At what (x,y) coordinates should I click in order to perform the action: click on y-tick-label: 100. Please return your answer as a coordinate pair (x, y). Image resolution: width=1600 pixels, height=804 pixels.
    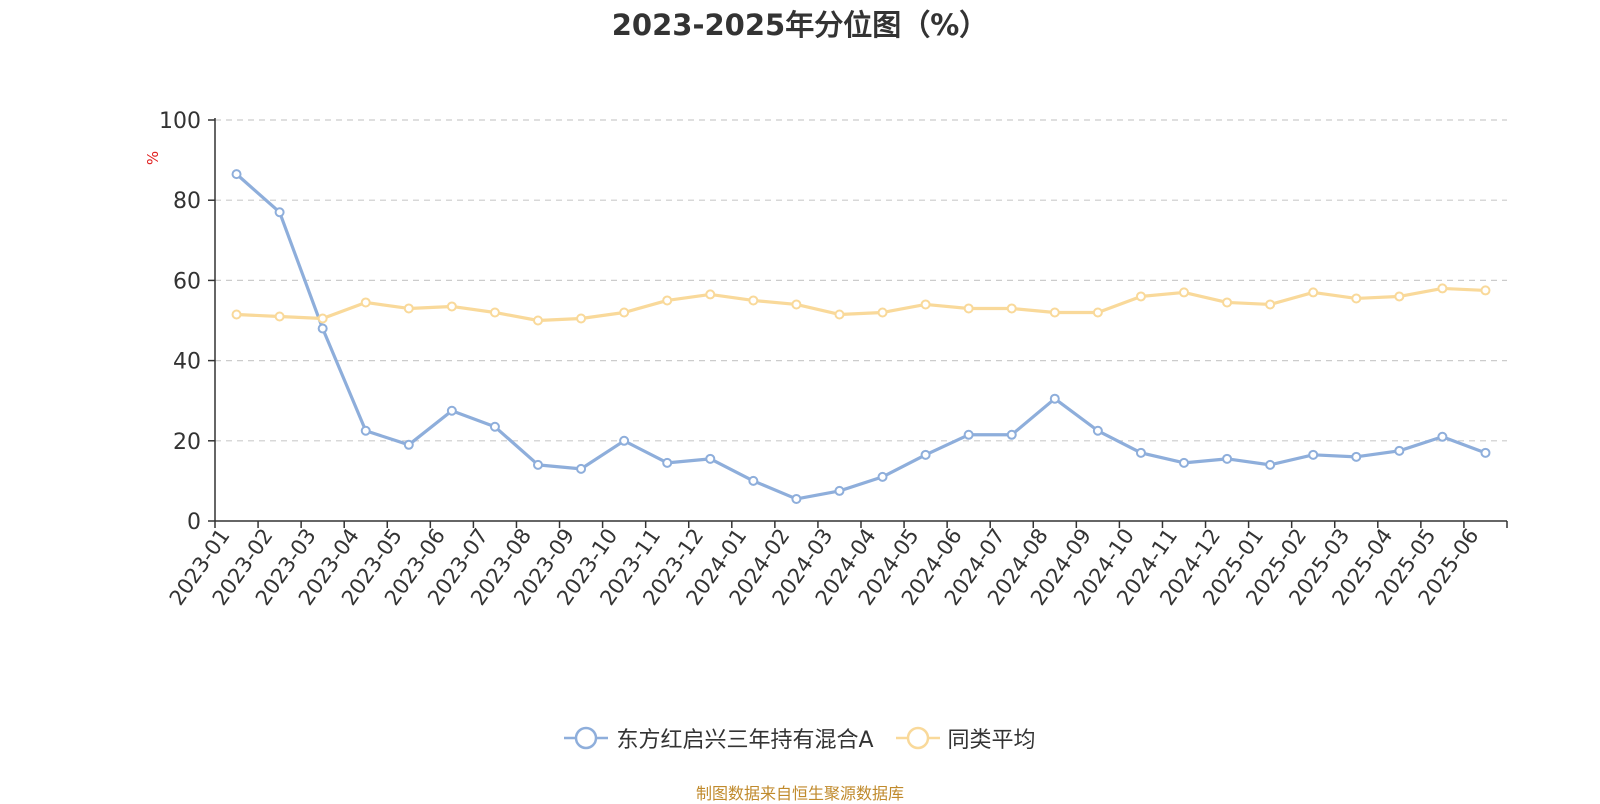
    Looking at the image, I should click on (180, 121).